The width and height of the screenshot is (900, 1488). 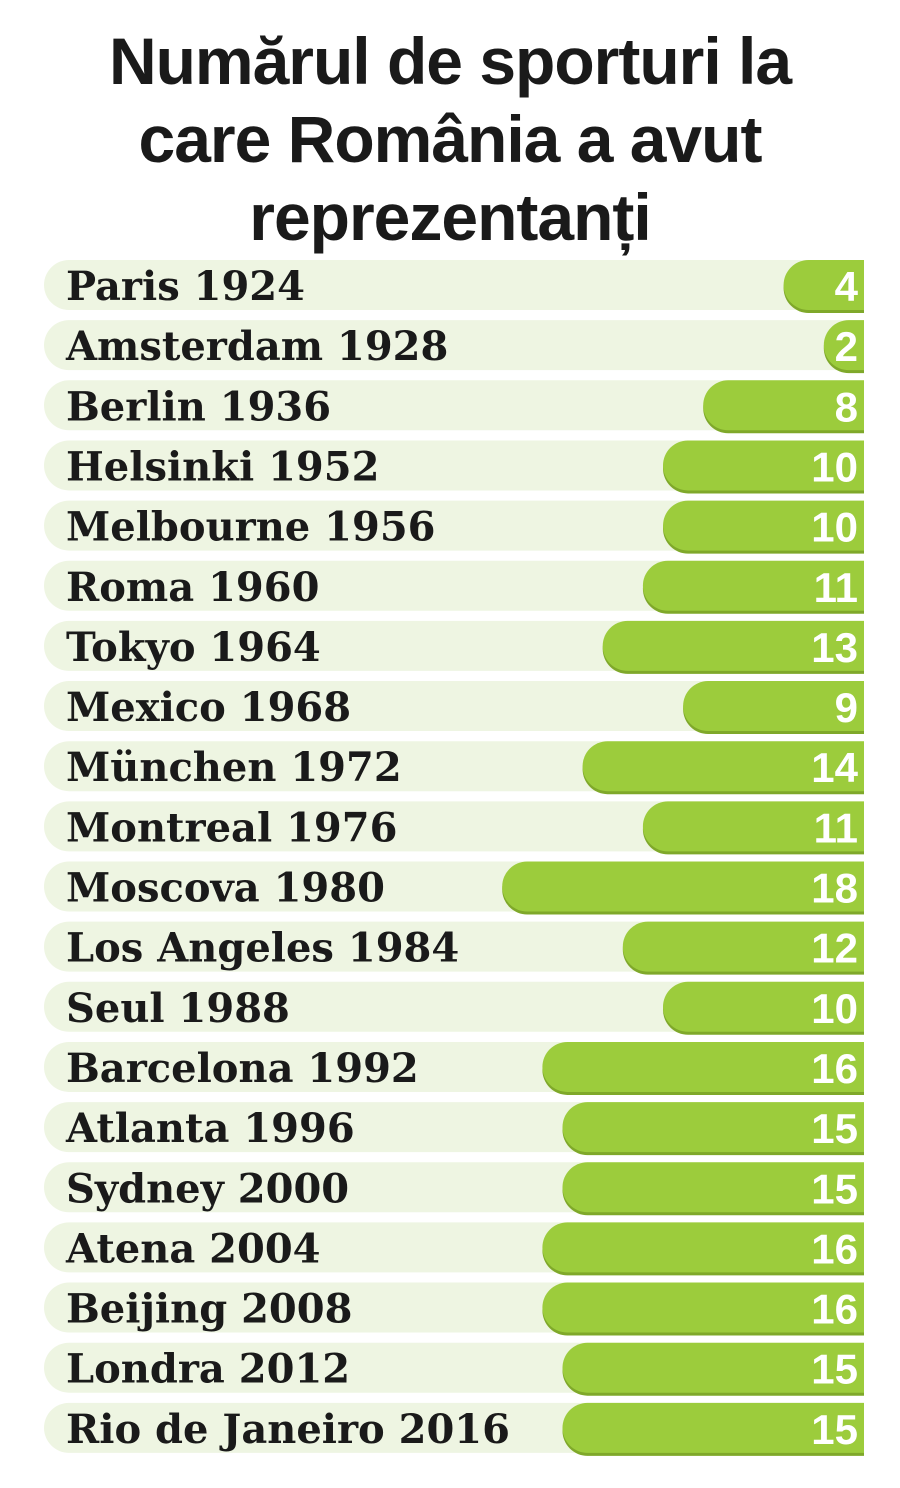 I want to click on category-label: Atena 2004, so click(x=193, y=1248).